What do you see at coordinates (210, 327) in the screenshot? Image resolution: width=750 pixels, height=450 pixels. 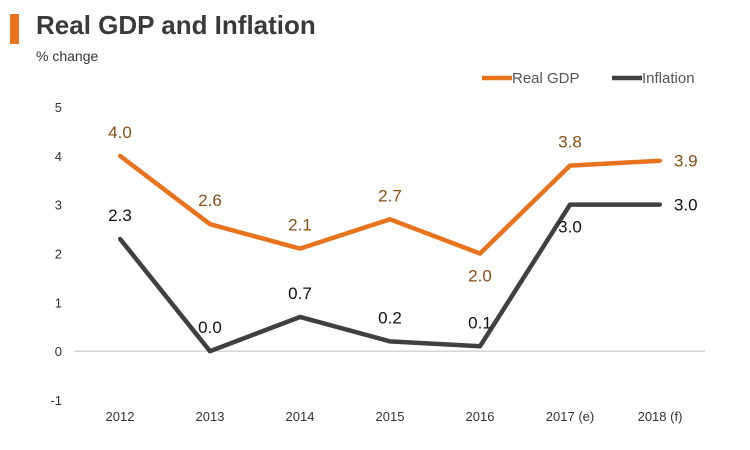 I see `data-label: 0.0` at bounding box center [210, 327].